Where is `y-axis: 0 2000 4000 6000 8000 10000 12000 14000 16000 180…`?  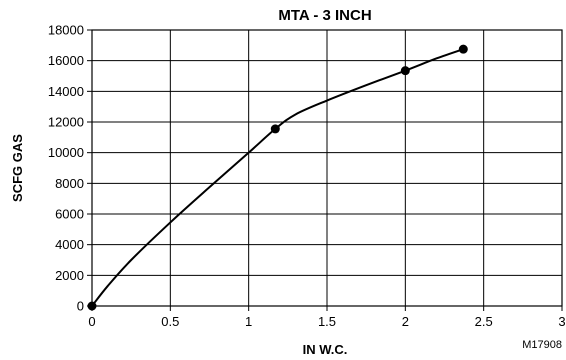 y-axis: 0 2000 4000 6000 8000 10000 12000 14000 16000 180… is located at coordinates (70, 168).